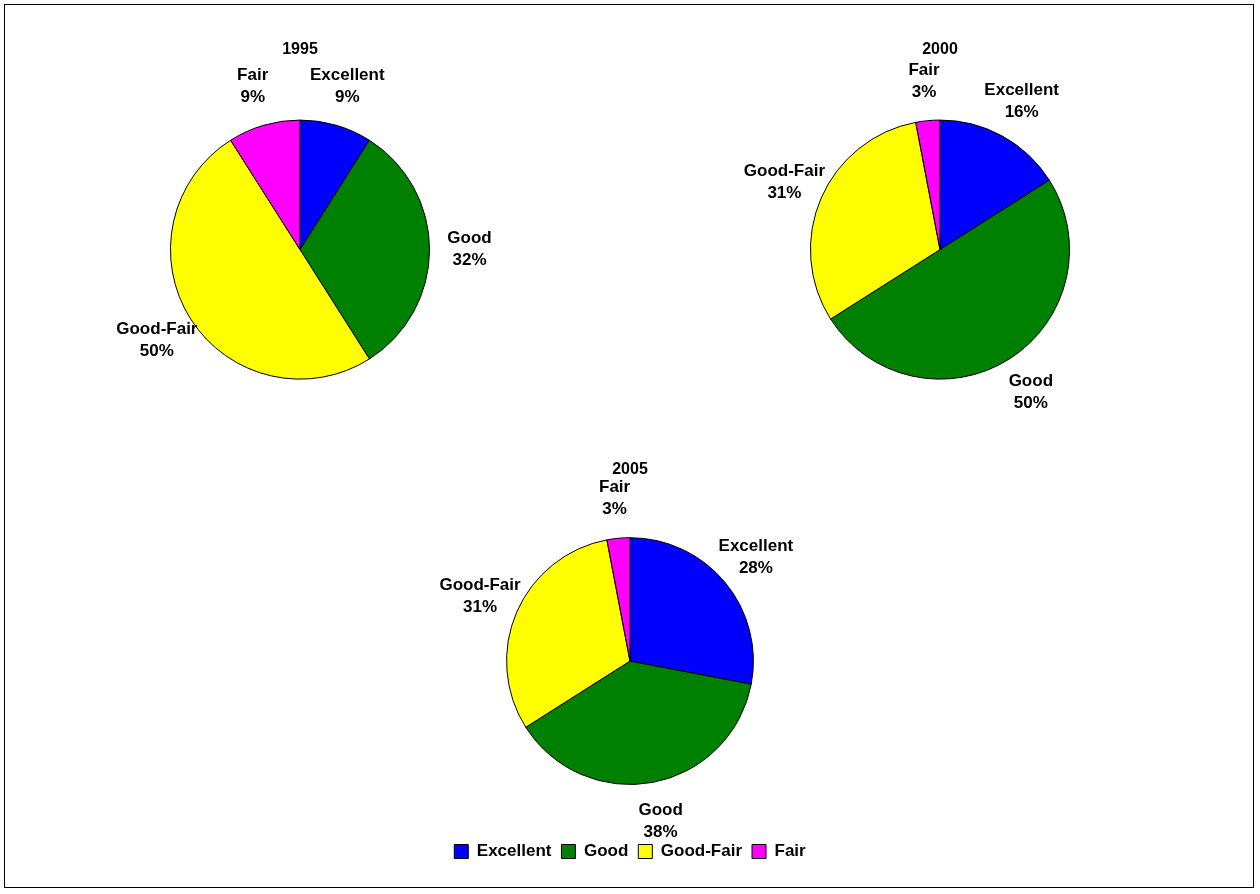 The width and height of the screenshot is (1260, 894). I want to click on legend-label: Good, so click(606, 851).